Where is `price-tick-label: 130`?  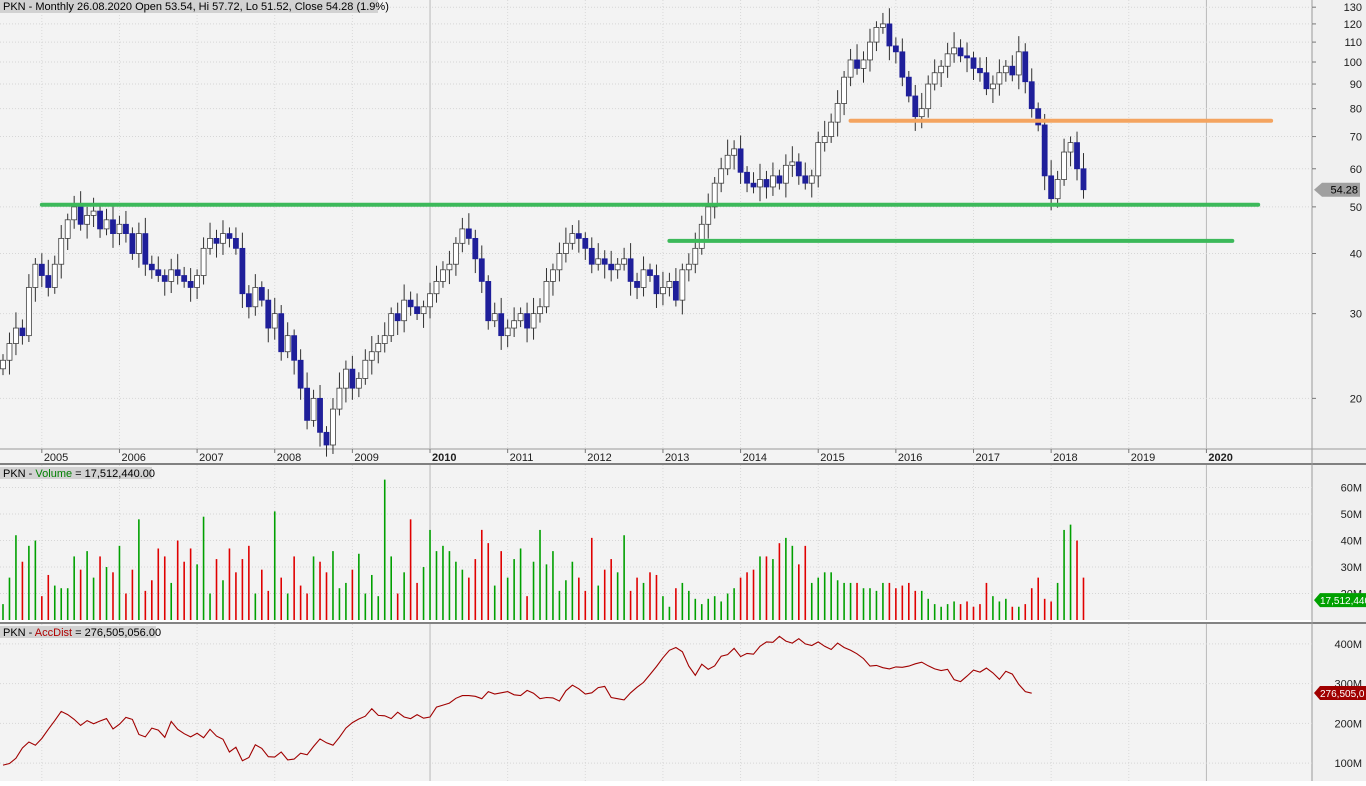
price-tick-label: 130 is located at coordinates (1353, 8).